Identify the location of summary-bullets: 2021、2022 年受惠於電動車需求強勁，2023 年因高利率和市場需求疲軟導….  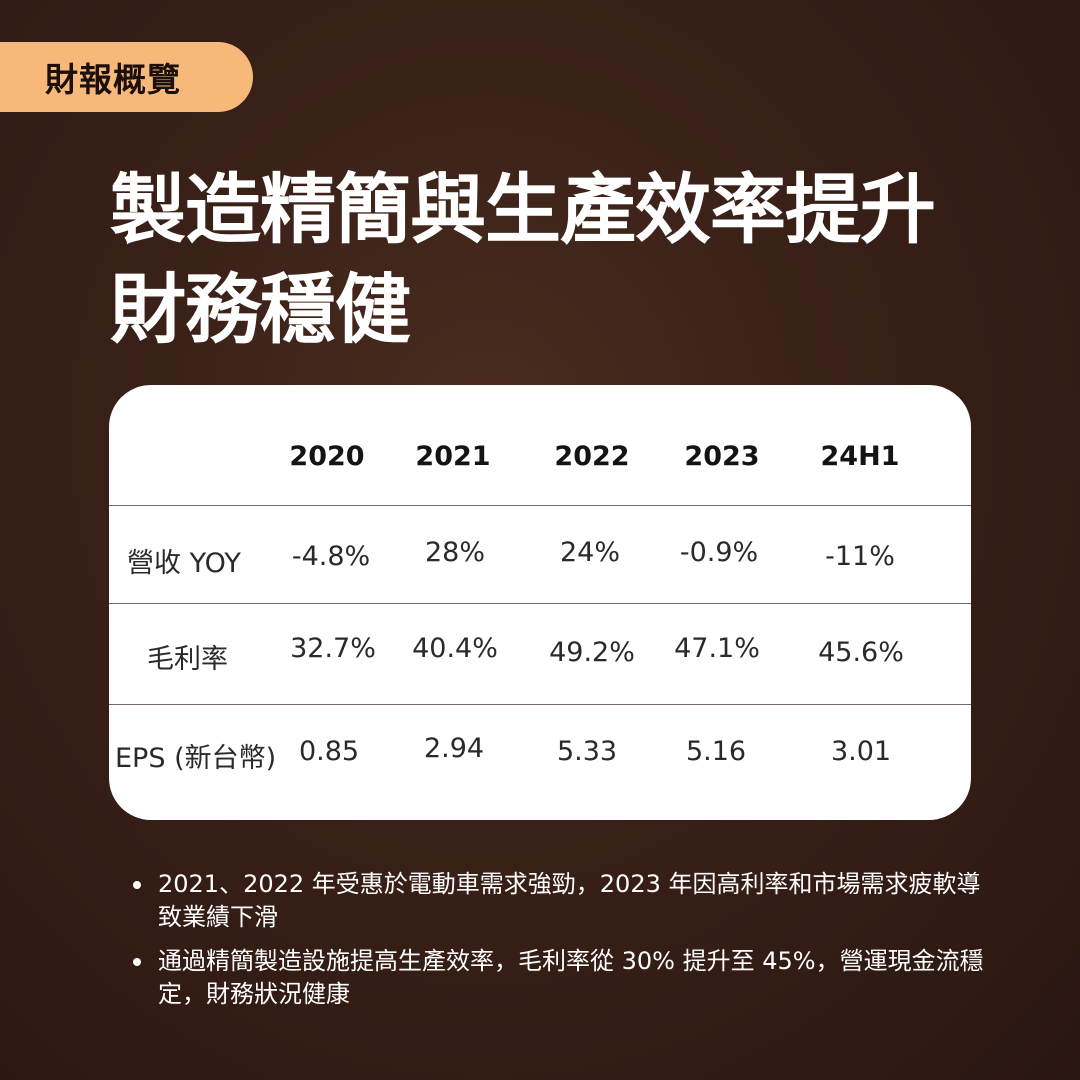
(563, 945).